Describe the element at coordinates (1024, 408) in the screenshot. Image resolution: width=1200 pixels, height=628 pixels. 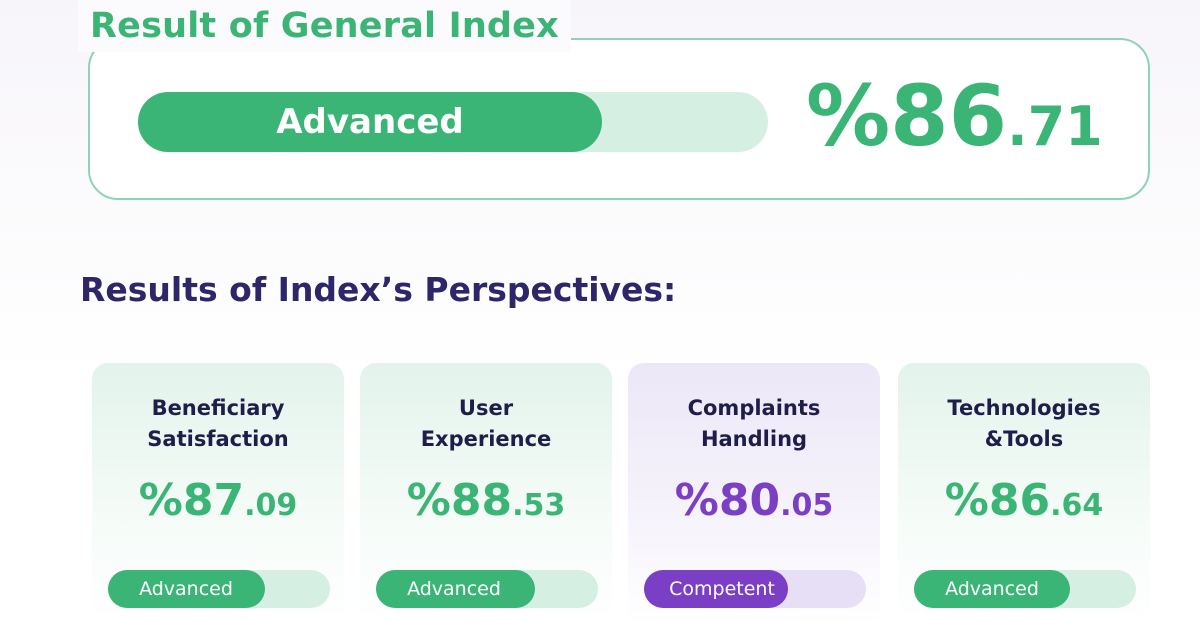
I see `perspective-card-title-line1: Technologies` at that location.